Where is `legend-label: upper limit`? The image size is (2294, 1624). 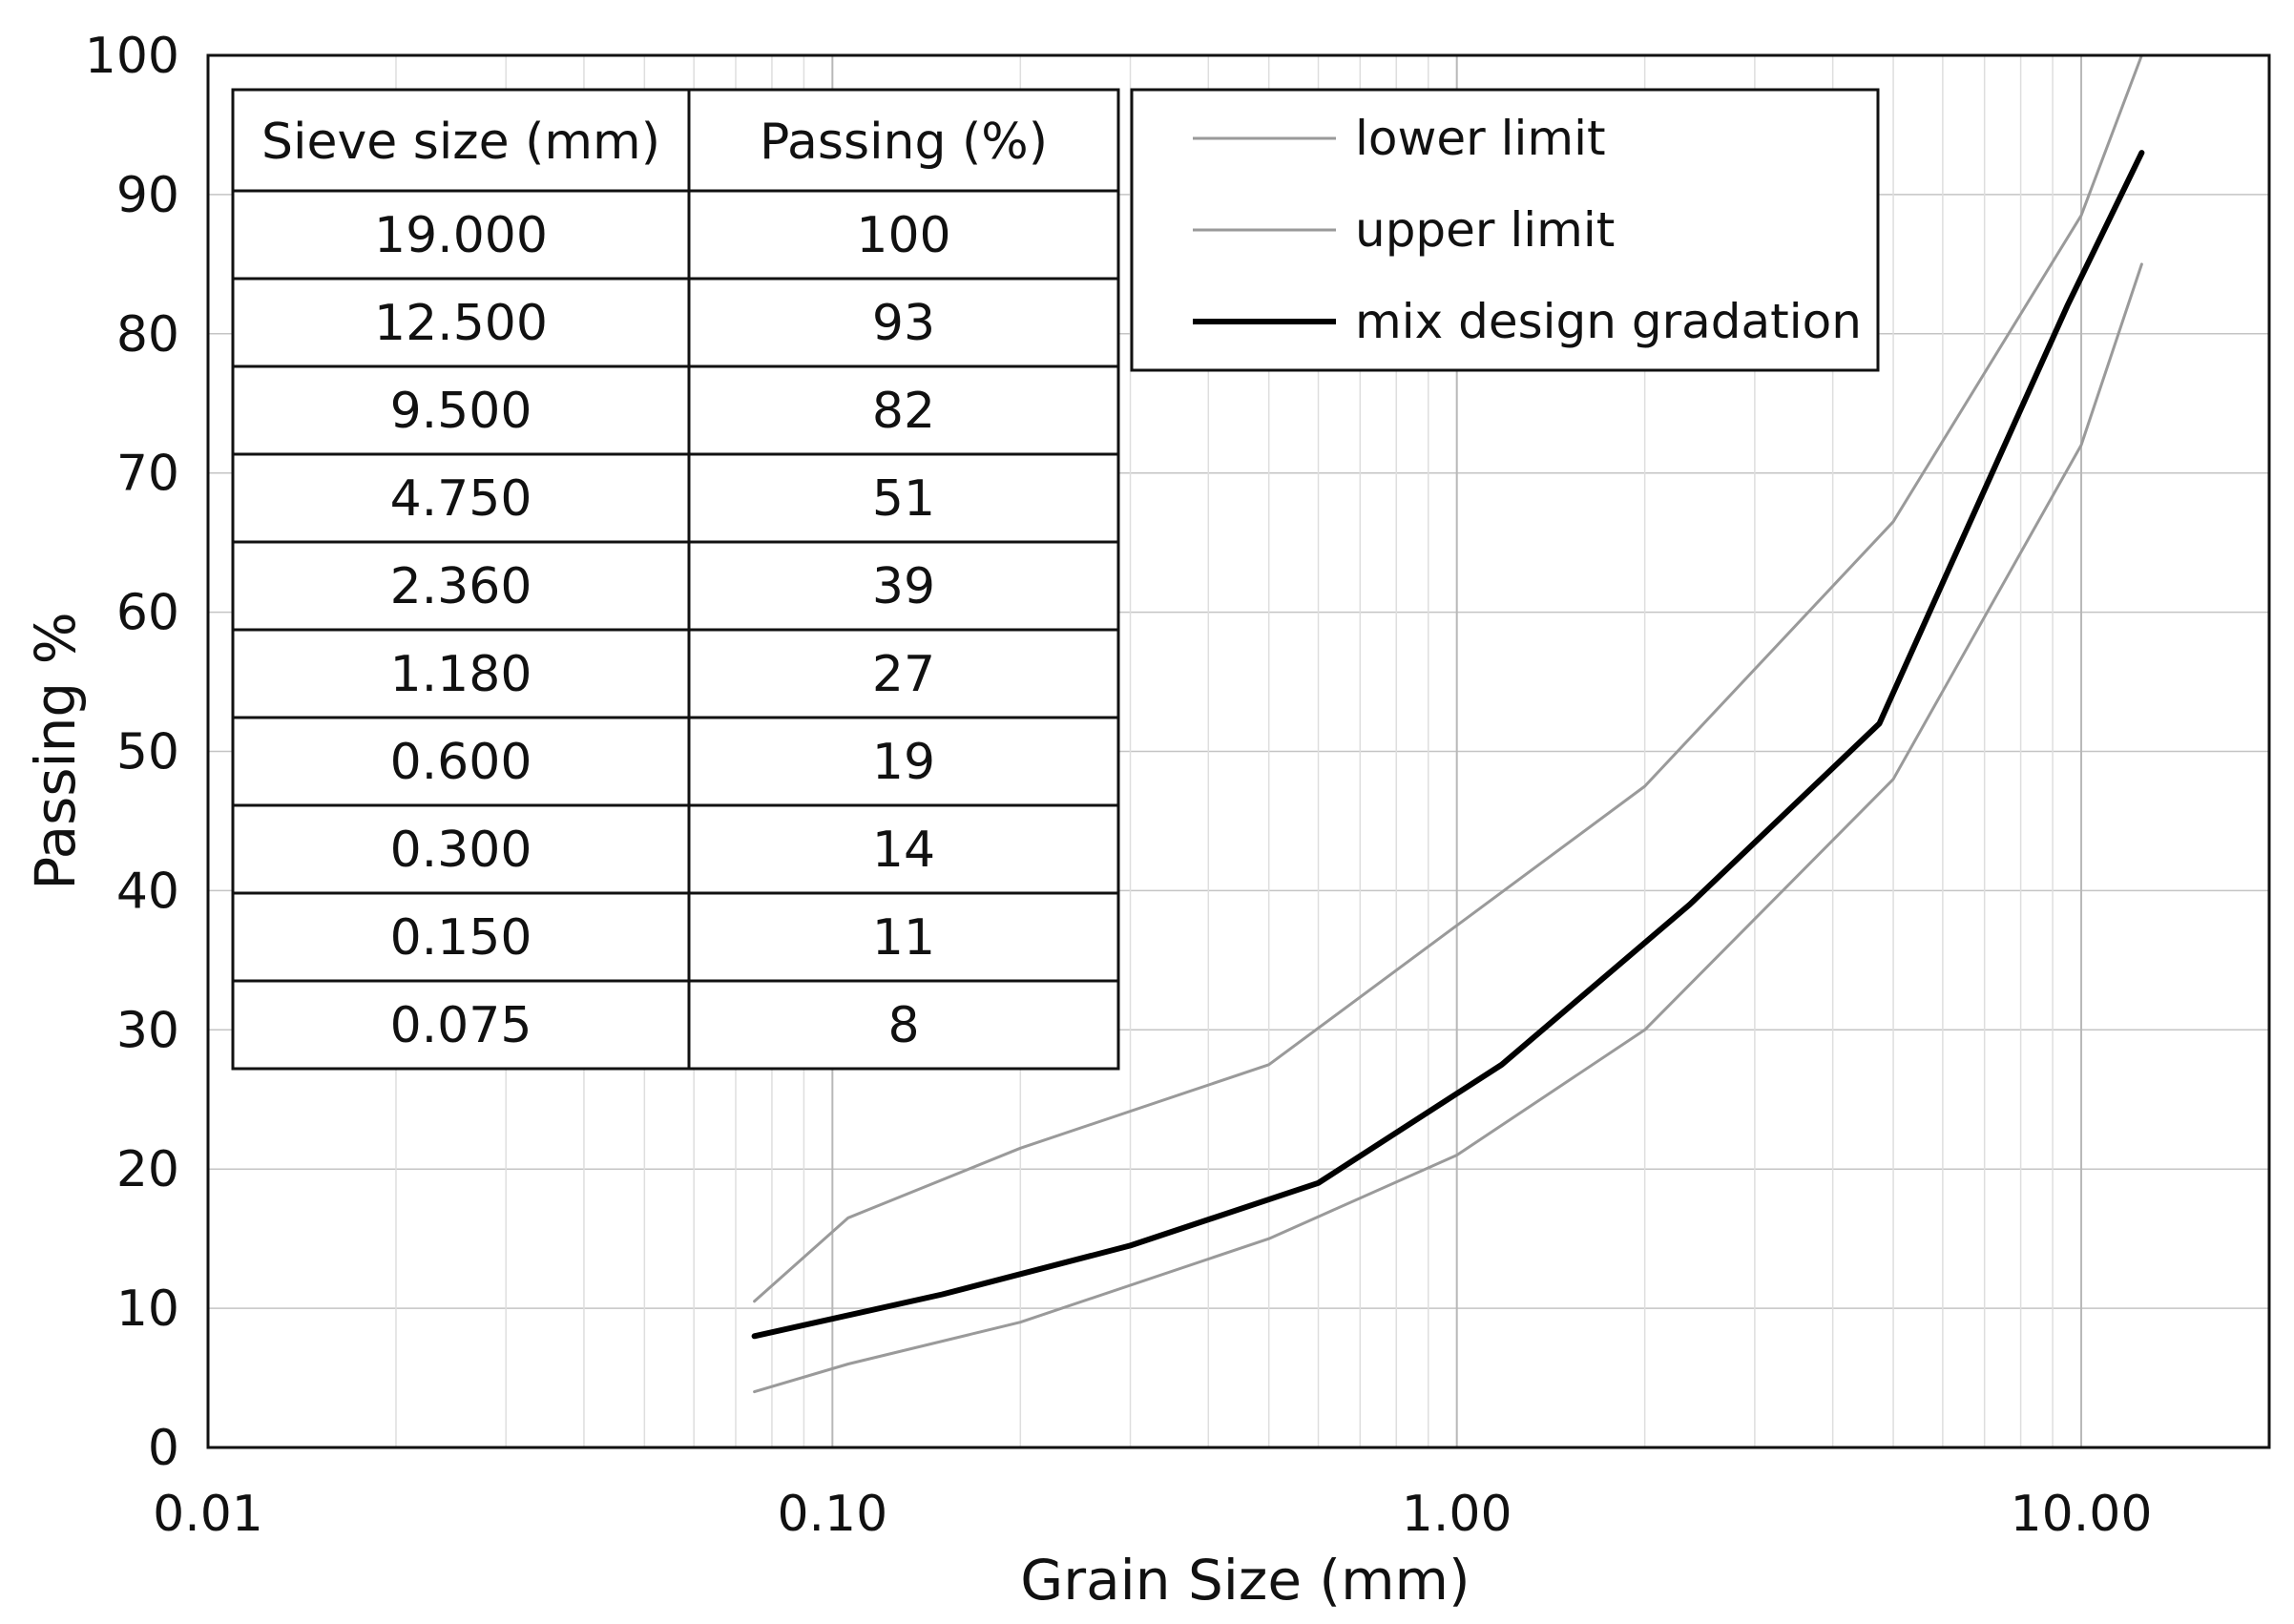 legend-label: upper limit is located at coordinates (1485, 230).